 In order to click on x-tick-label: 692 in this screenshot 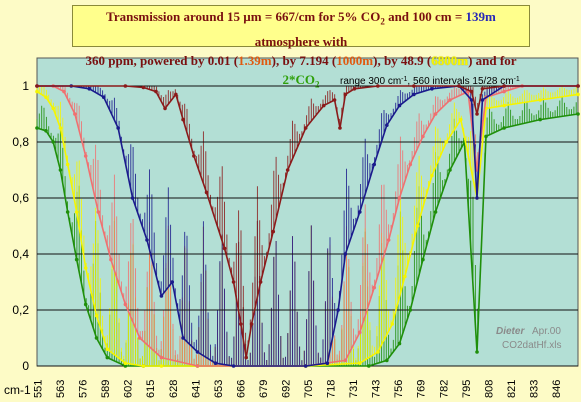, I will do `click(286, 389)`.